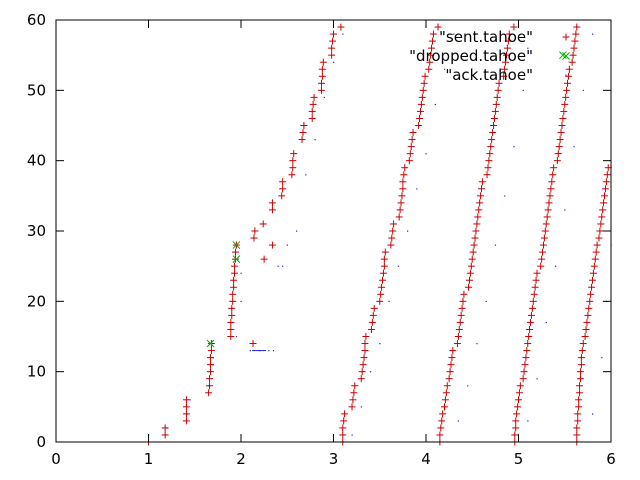 Image resolution: width=640 pixels, height=480 pixels. What do you see at coordinates (489, 75) in the screenshot?
I see `legend-label: "ack.tahoe"` at bounding box center [489, 75].